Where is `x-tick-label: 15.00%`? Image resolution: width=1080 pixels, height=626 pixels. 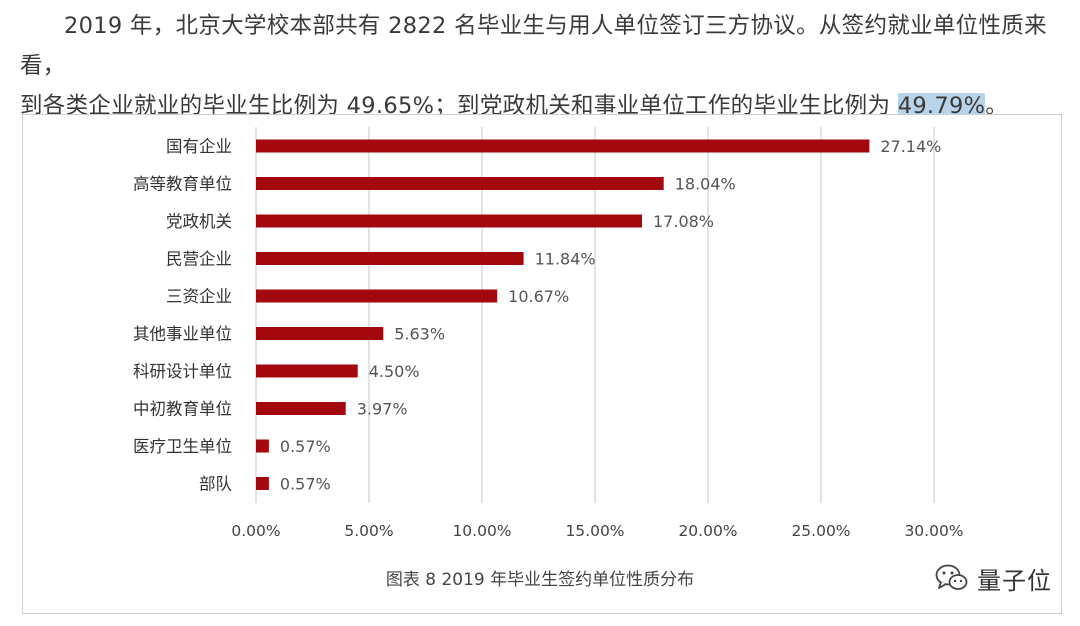
x-tick-label: 15.00% is located at coordinates (594, 531).